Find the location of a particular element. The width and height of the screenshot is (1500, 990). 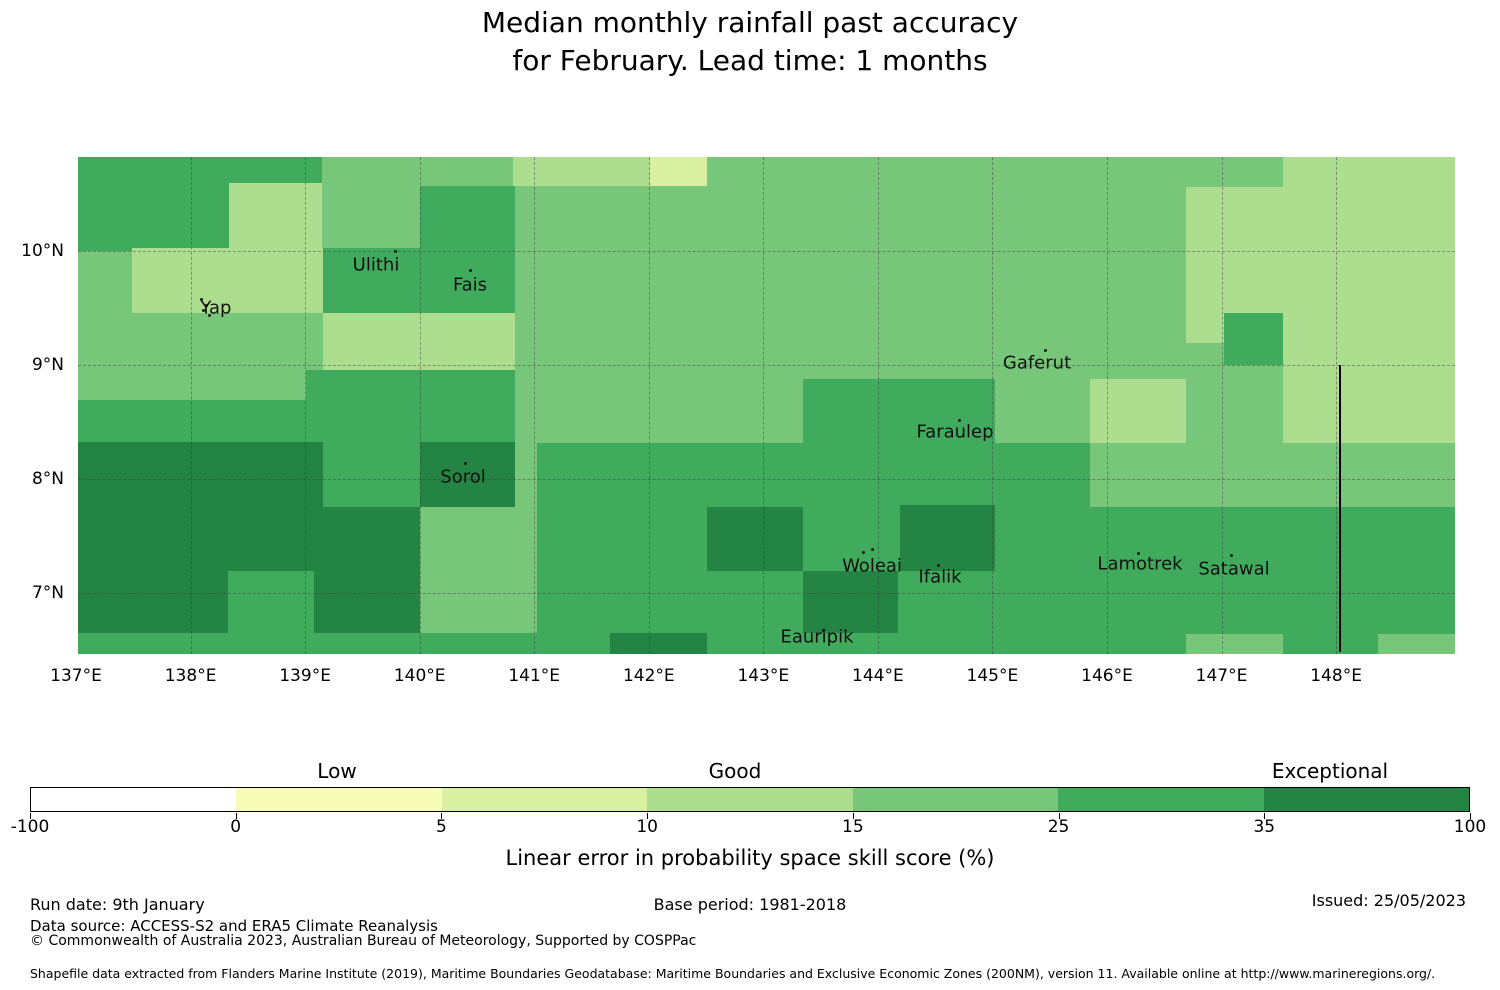

chart-title-line2: for February. Lead time: 1 months is located at coordinates (750, 60).